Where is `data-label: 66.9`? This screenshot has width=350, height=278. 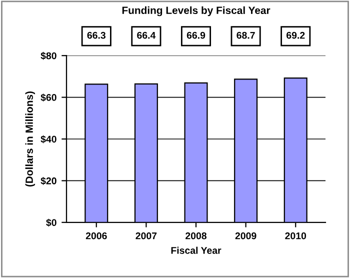
data-label: 66.9 is located at coordinates (196, 35).